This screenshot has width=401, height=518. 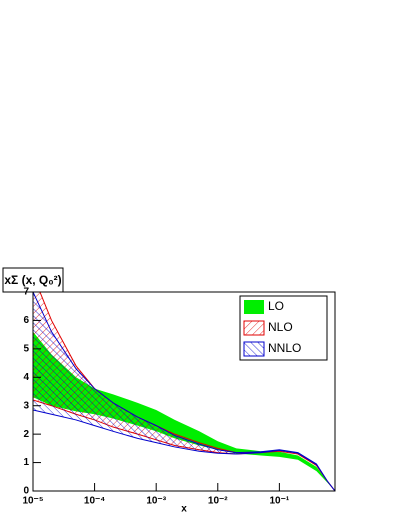 I want to click on x-tick-label: 10⁻², so click(x=218, y=501).